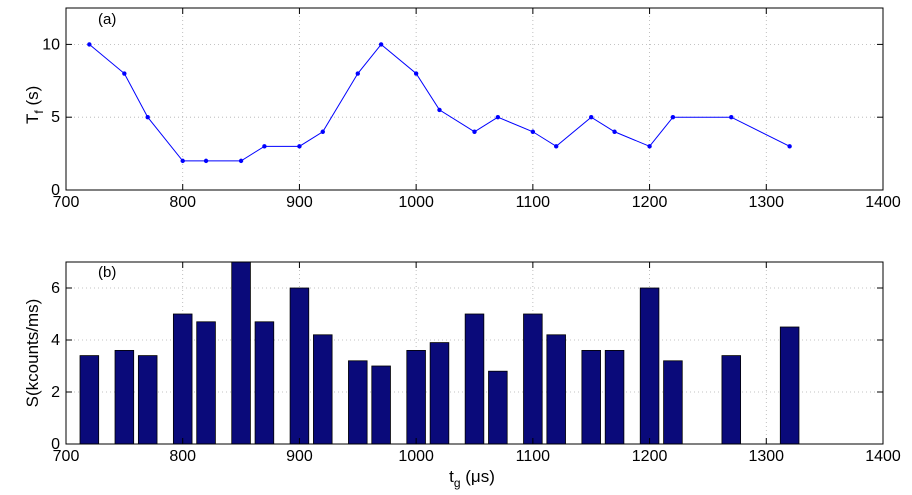 The width and height of the screenshot is (912, 495). Describe the element at coordinates (533, 202) in the screenshot. I see `panel-a-xtick-label: 1100` at that location.